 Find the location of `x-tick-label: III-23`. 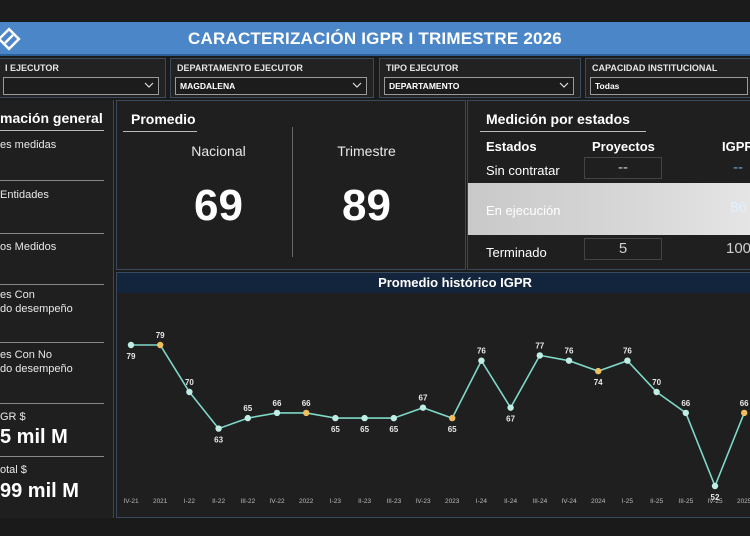

x-tick-label: III-23 is located at coordinates (393, 501).